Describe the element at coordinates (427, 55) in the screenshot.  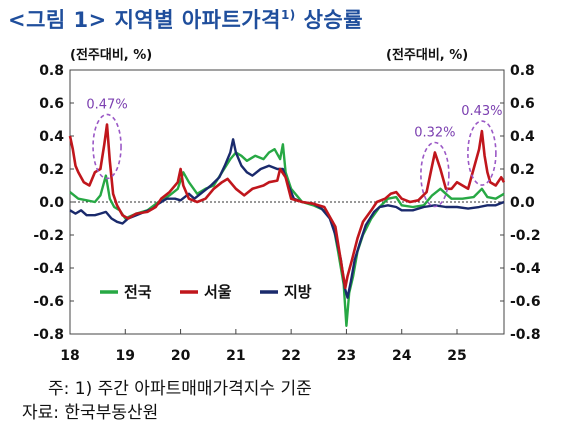
I see `right-axis-unit: (전주대비, %)` at that location.